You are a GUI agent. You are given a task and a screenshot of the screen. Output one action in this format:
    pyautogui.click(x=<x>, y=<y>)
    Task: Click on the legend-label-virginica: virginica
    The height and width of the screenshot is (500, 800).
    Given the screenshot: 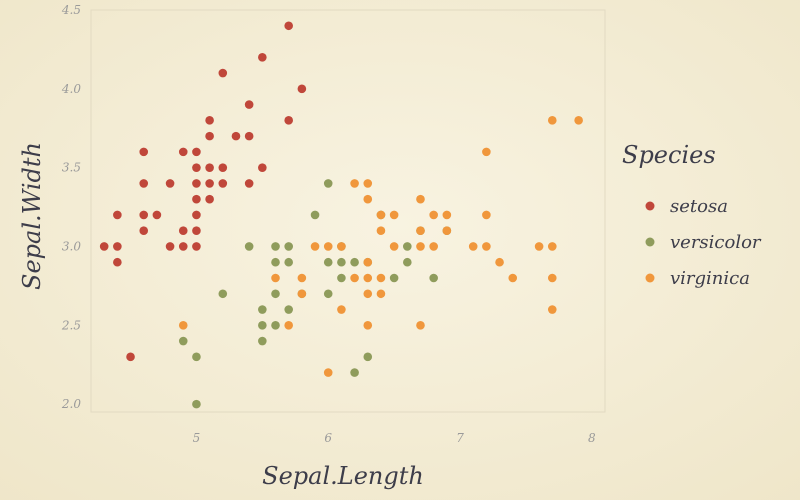 What is the action you would take?
    pyautogui.click(x=710, y=278)
    